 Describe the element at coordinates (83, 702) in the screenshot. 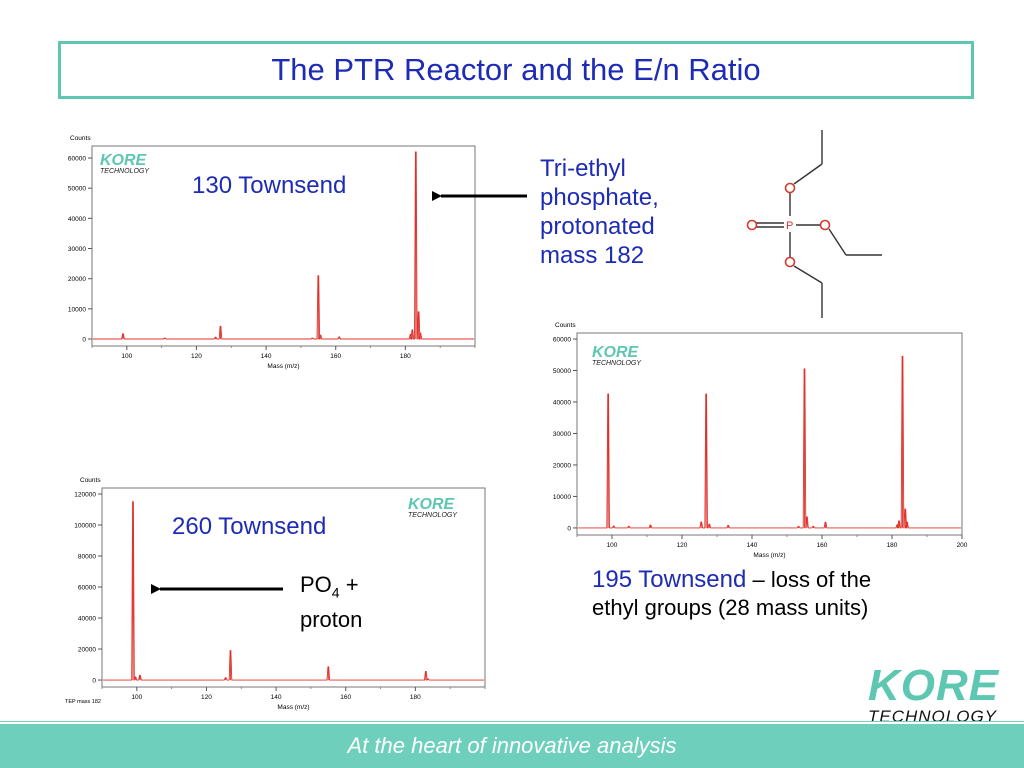

I see `chart-footnote: TEP mass 182` at that location.